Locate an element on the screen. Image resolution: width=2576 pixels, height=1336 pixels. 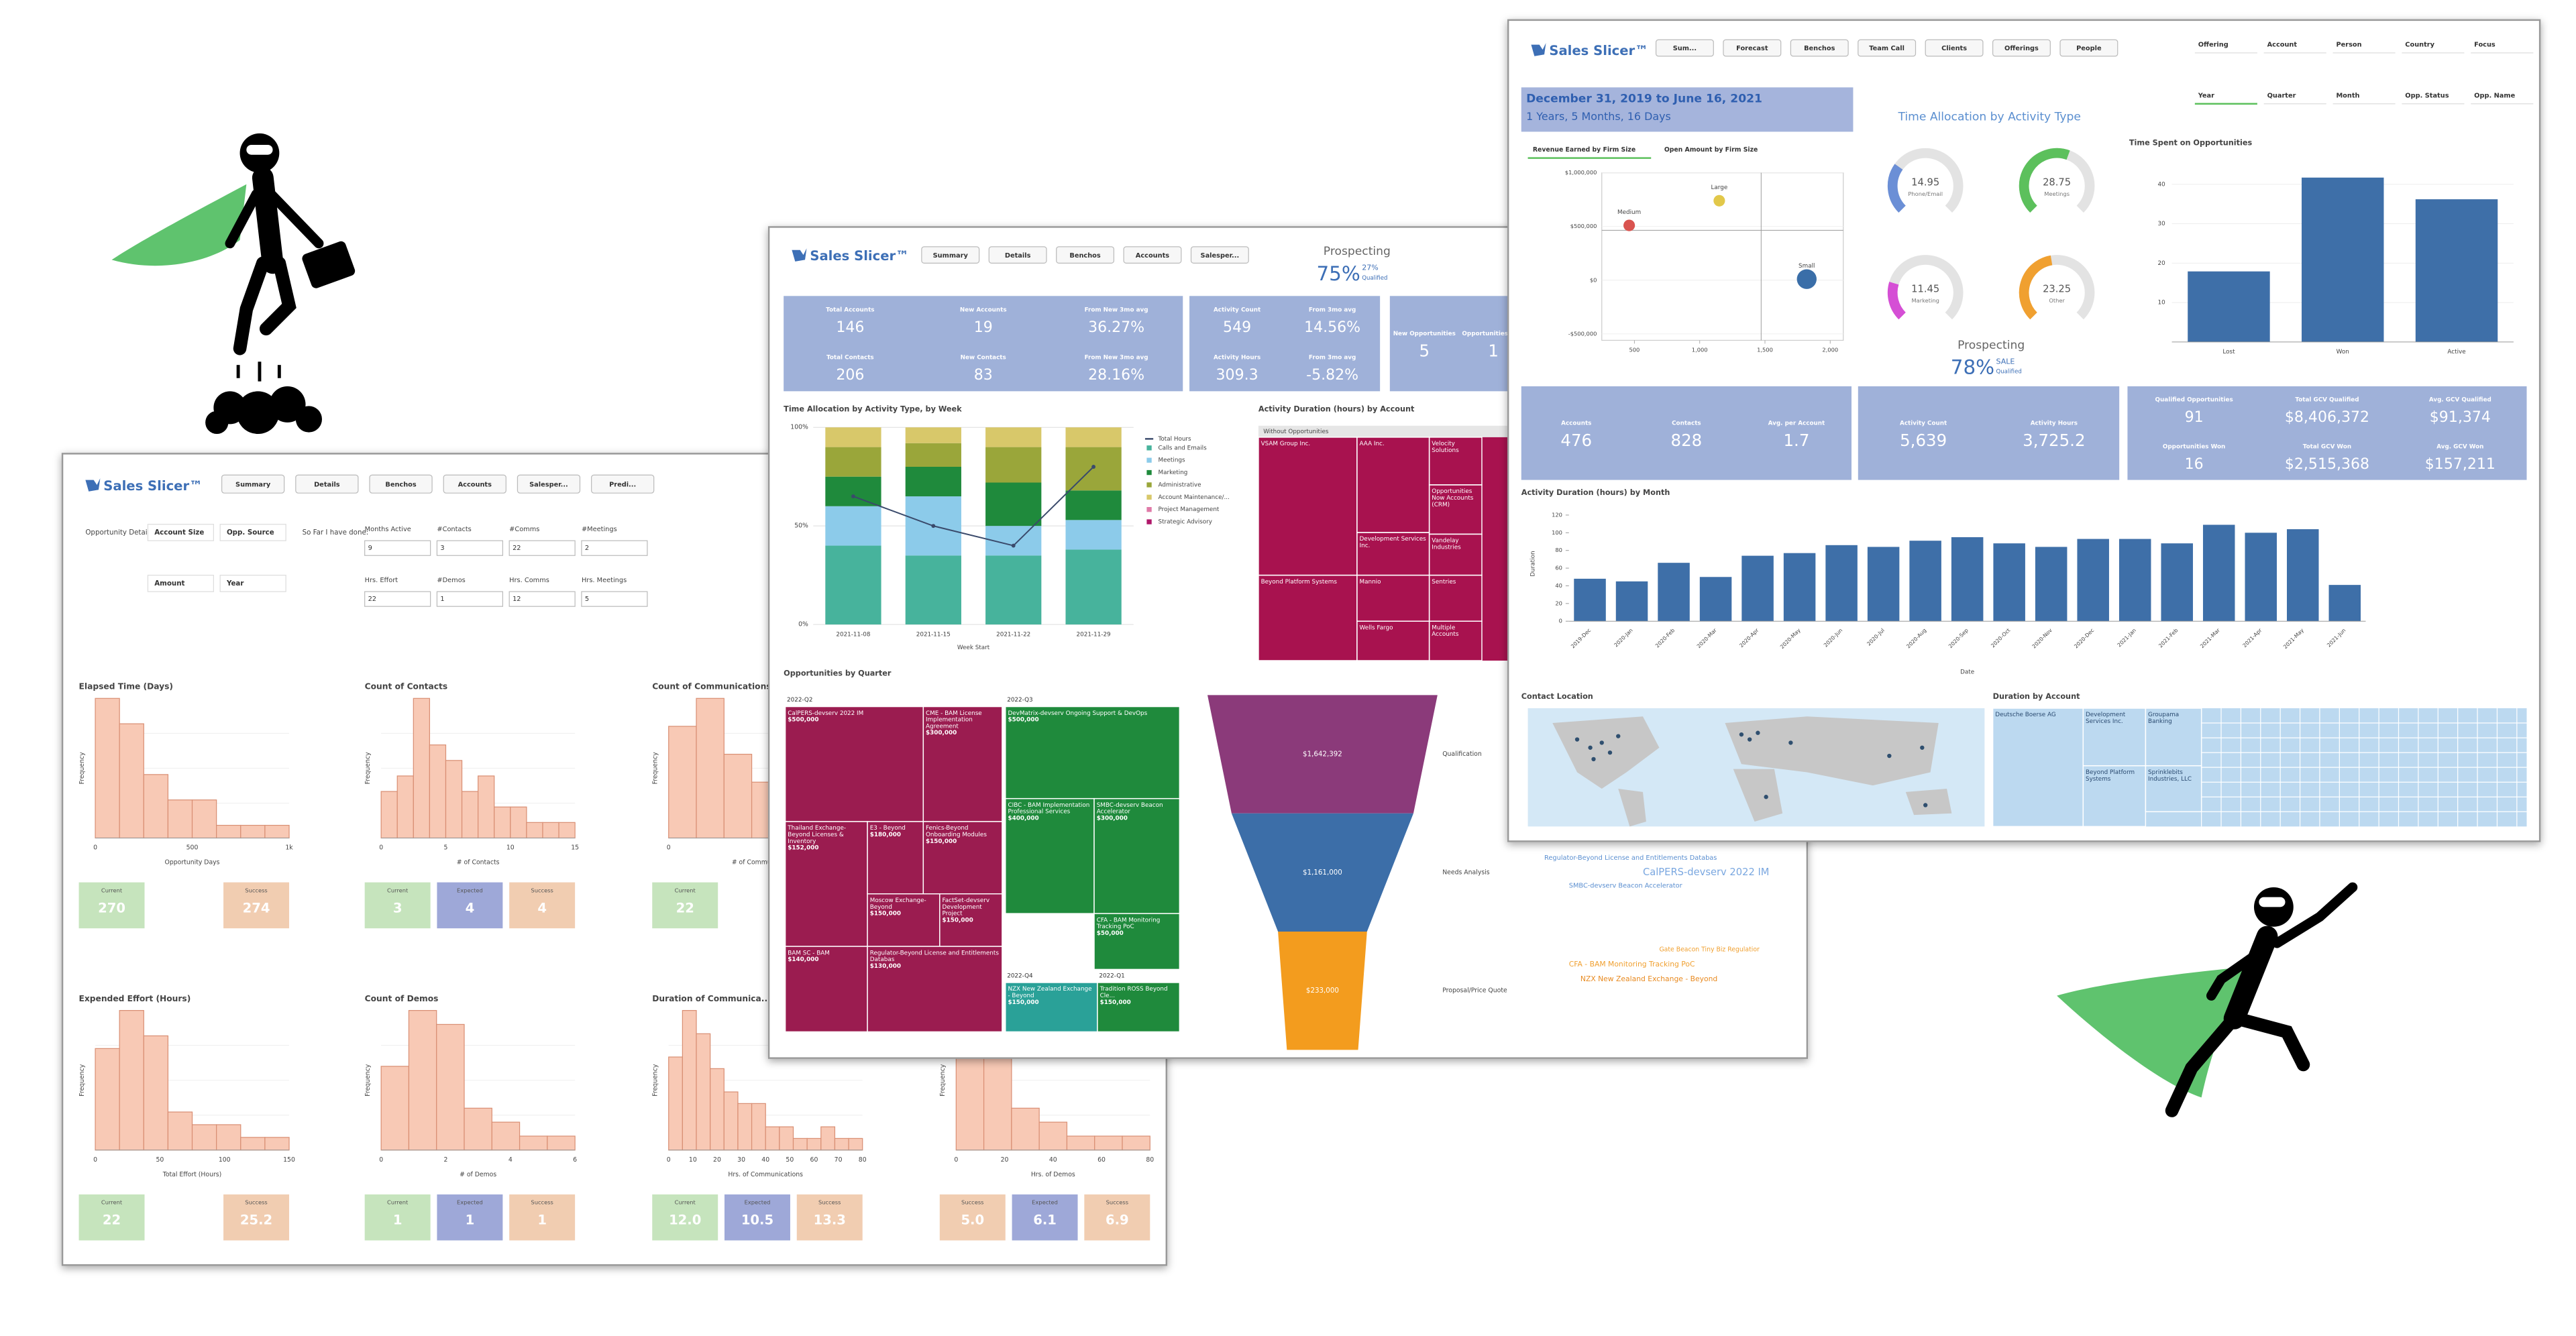
filter-label: Person is located at coordinates (2348, 45).